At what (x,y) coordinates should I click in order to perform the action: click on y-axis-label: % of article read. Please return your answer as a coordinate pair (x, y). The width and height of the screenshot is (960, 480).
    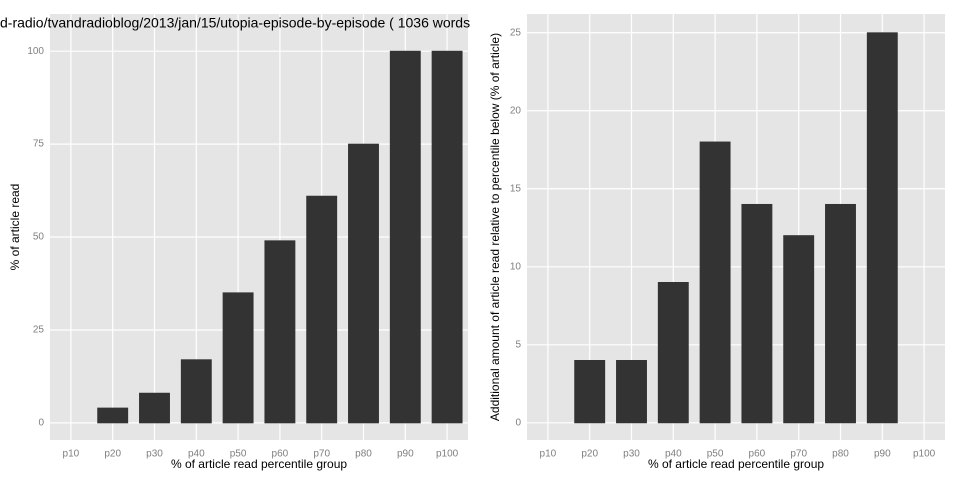
    Looking at the image, I should click on (15, 227).